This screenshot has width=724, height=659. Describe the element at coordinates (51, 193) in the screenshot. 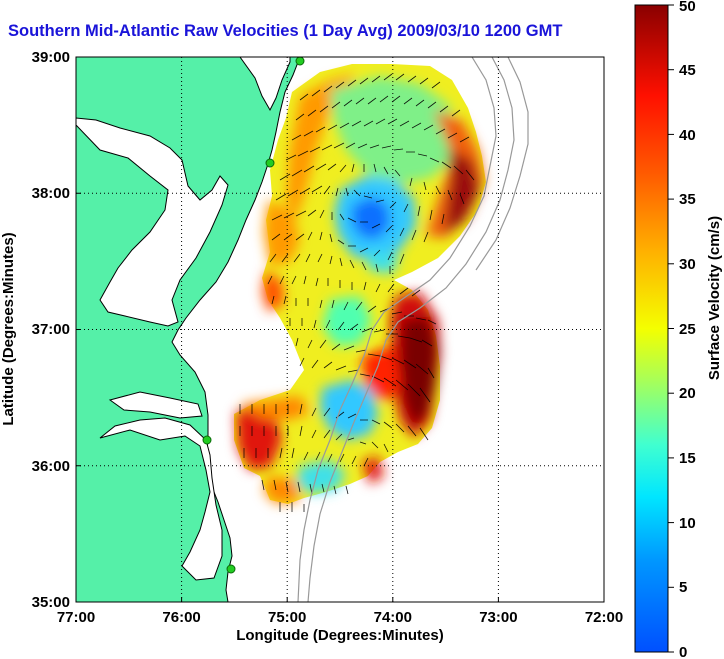

I see `y-tick-label: 38:00` at that location.